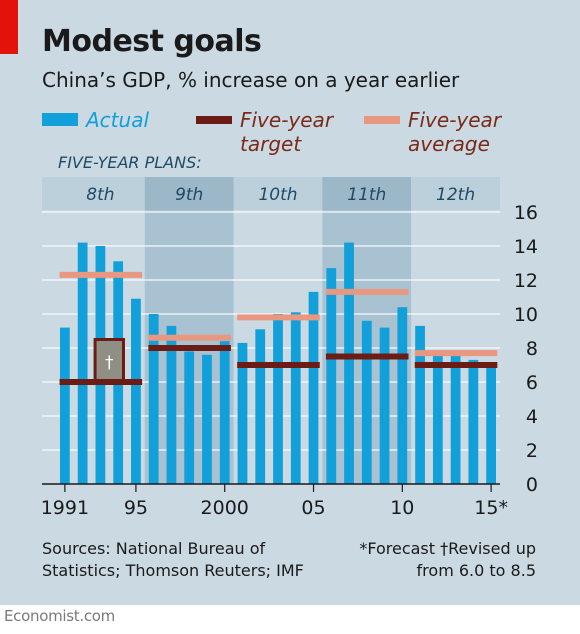 The width and height of the screenshot is (580, 634). Describe the element at coordinates (366, 402) in the screenshot. I see `bar-2008` at that location.